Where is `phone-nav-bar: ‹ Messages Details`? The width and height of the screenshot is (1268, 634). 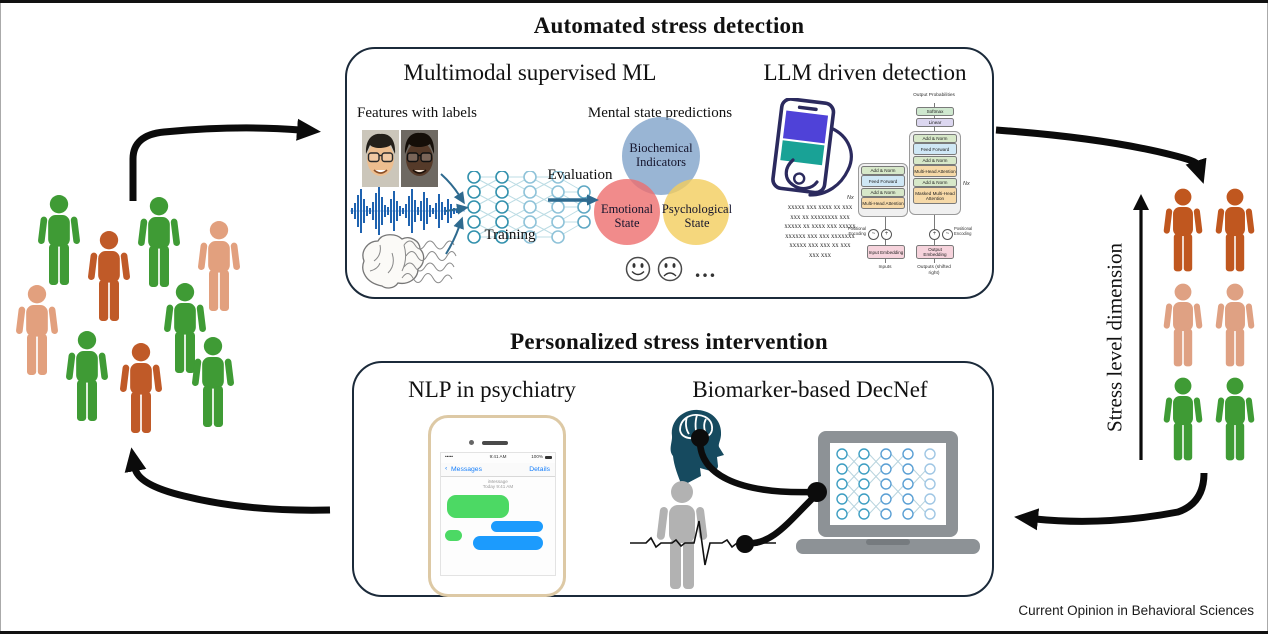 phone-nav-bar: ‹ Messages Details is located at coordinates (498, 470).